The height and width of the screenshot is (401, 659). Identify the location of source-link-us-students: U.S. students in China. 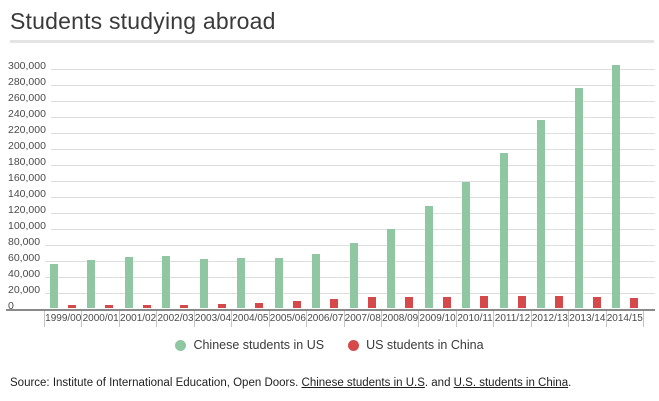
(511, 383).